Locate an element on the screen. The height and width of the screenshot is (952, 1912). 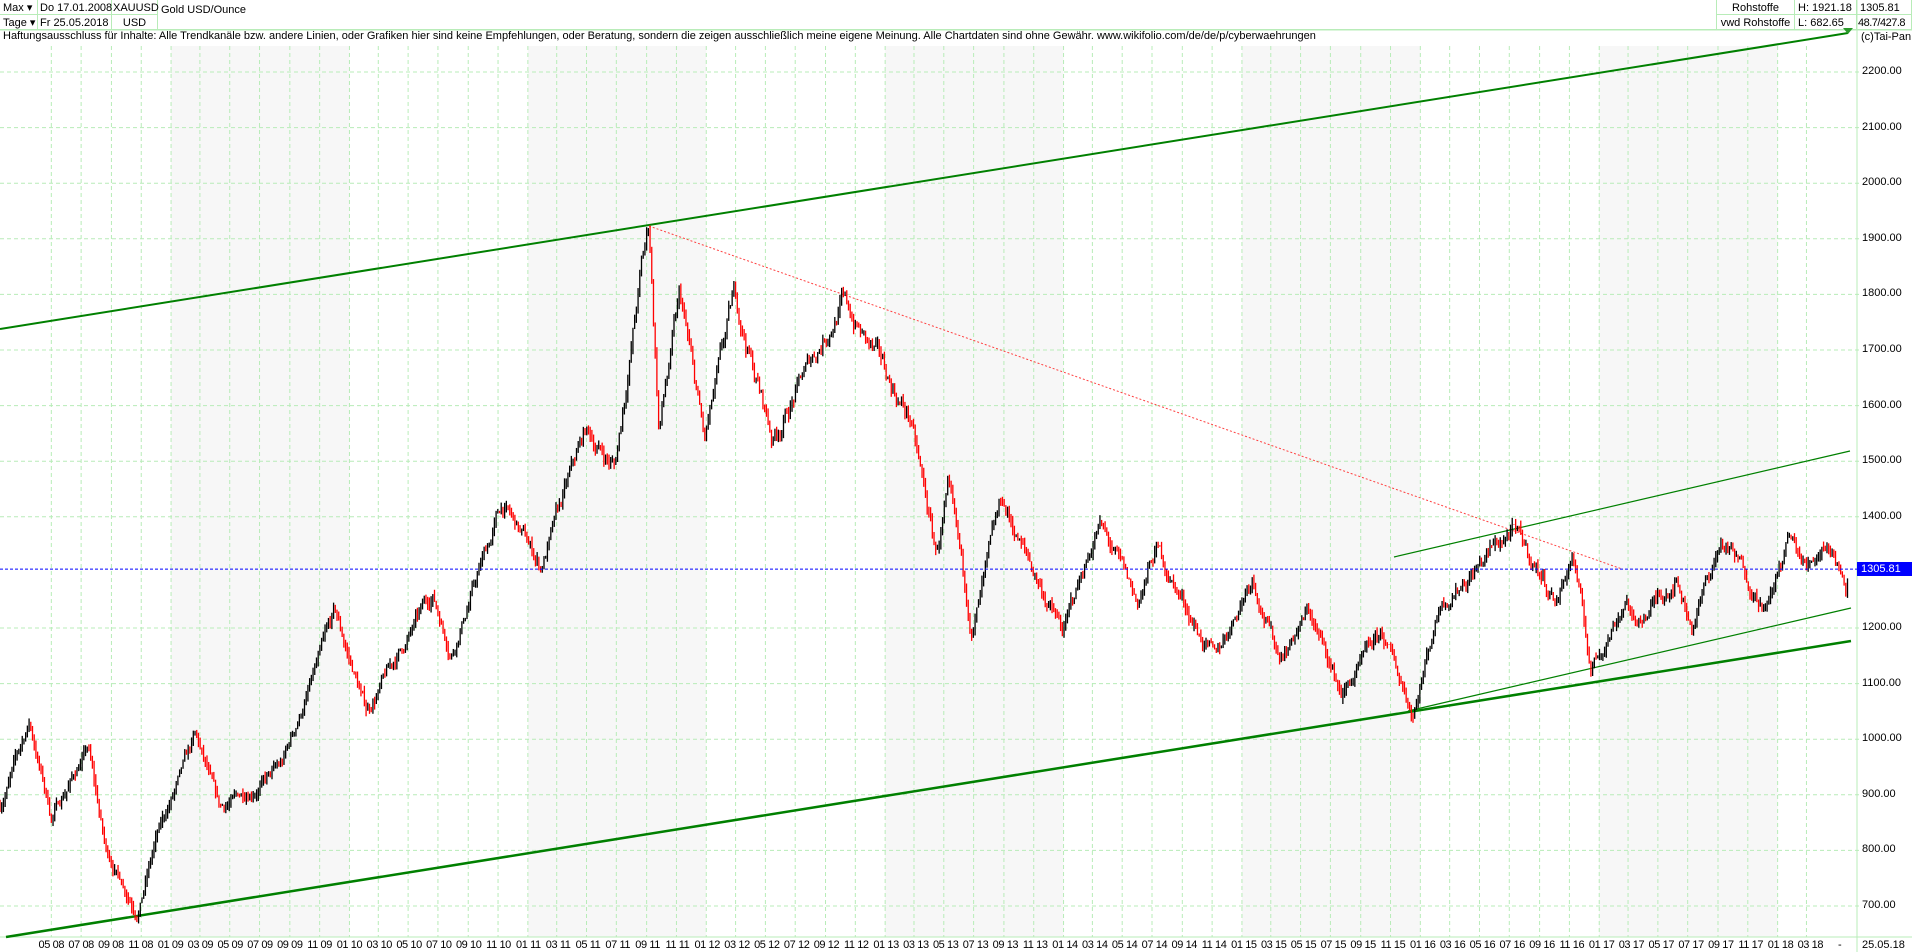
x-tick-label: 07 08 is located at coordinates (81, 945).